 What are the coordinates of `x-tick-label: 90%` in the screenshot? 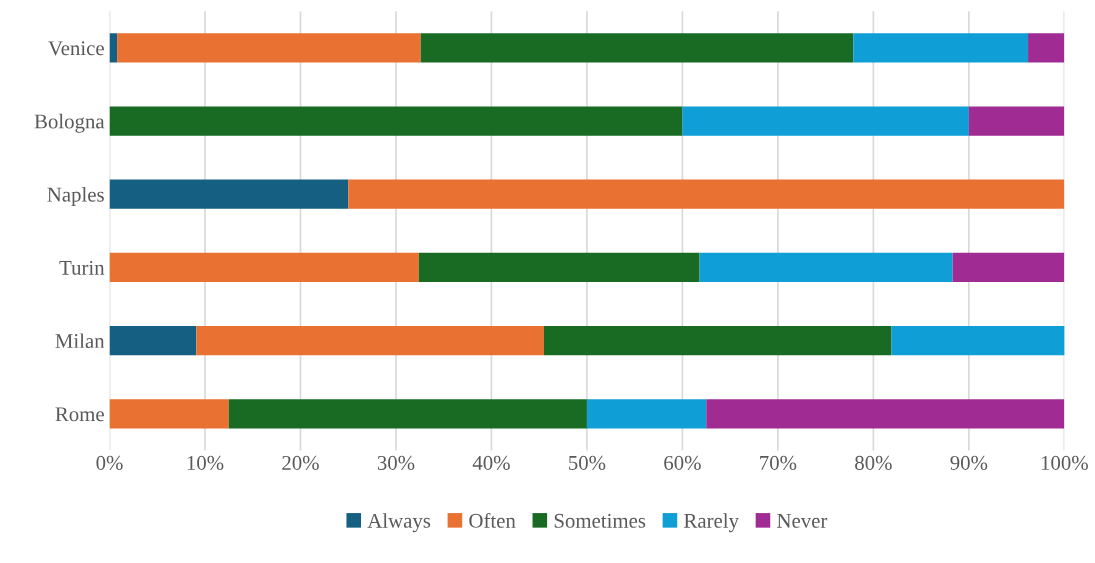 It's located at (969, 462).